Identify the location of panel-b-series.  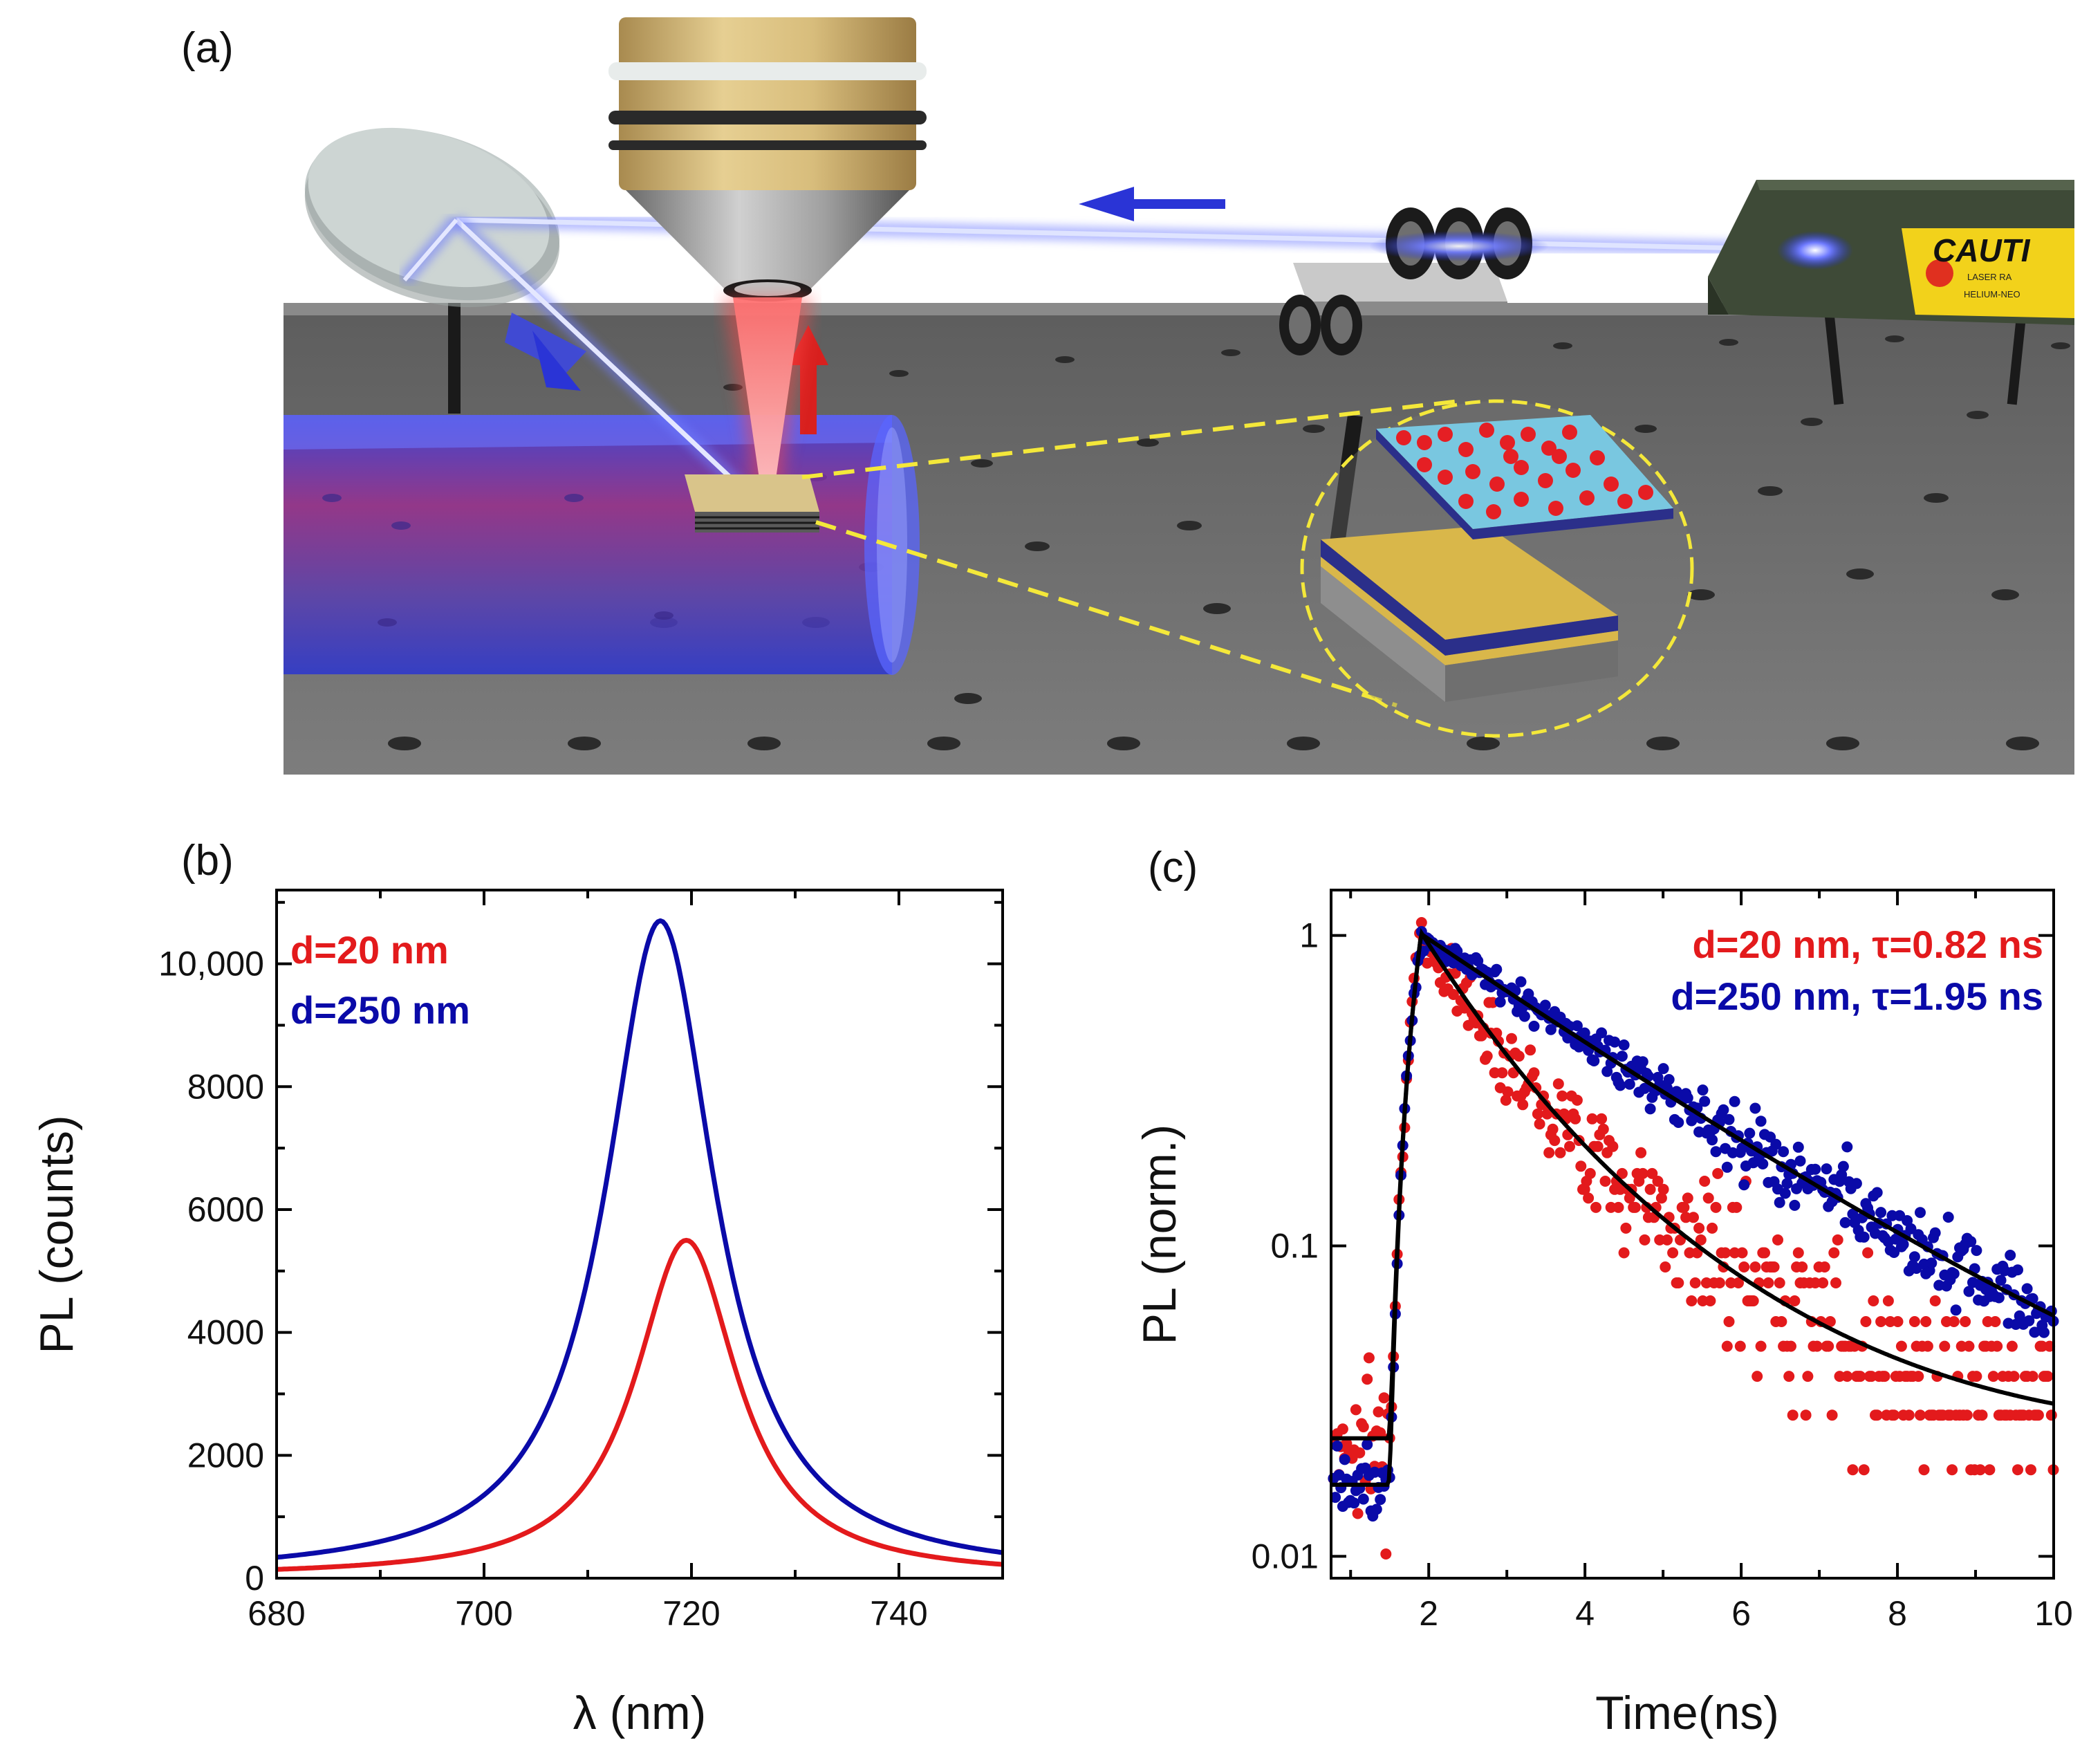
(639, 1245).